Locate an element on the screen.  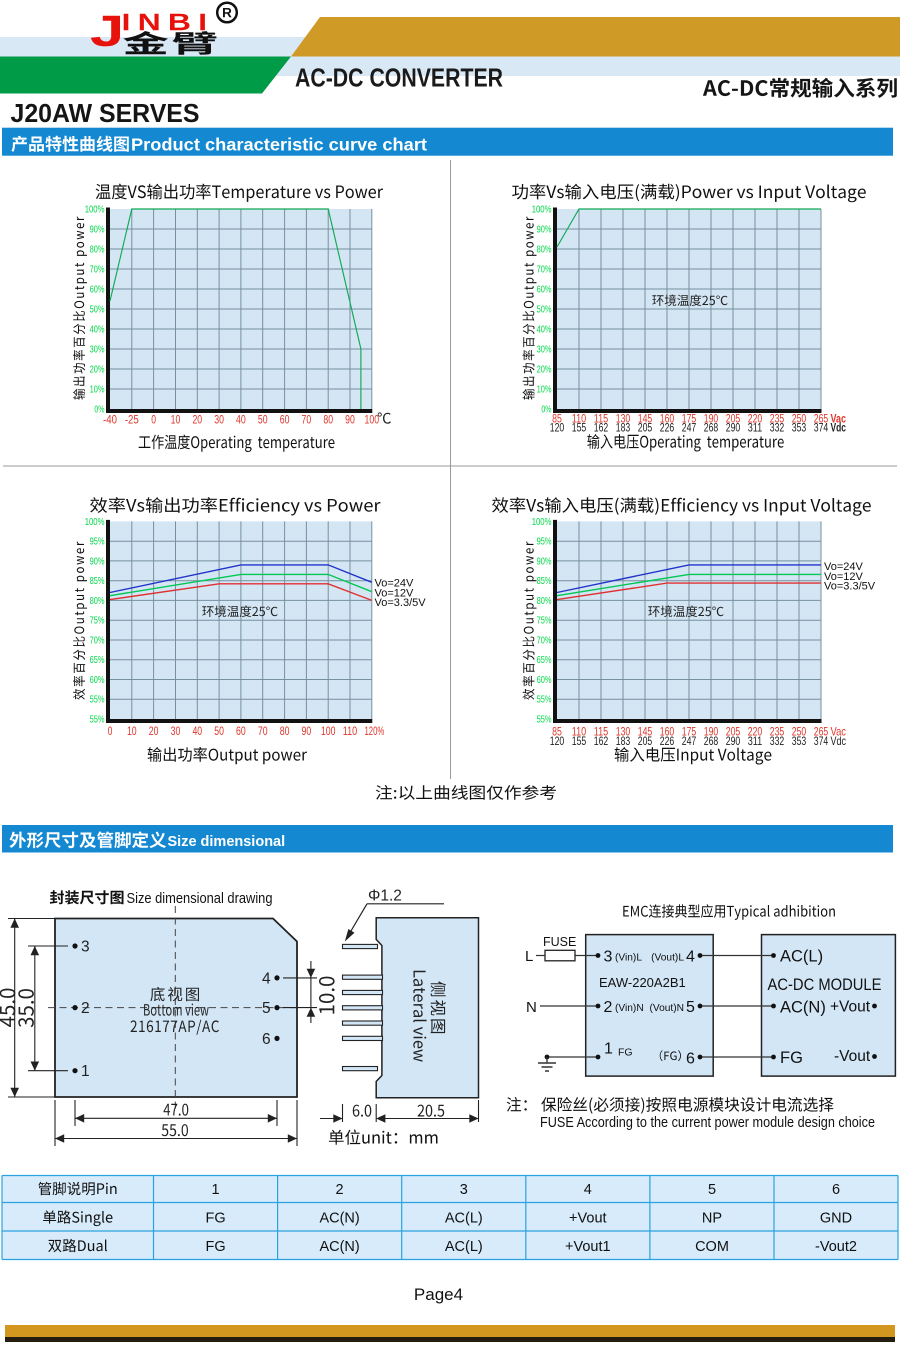
svg-text: 85 is located at coordinates (557, 419).